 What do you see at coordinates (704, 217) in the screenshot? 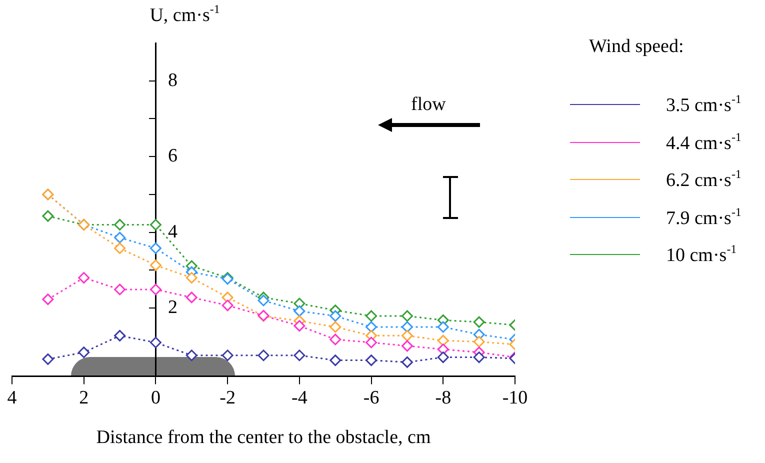
I see `legend-label: 7.9 cm·s$^{-1}$` at bounding box center [704, 217].